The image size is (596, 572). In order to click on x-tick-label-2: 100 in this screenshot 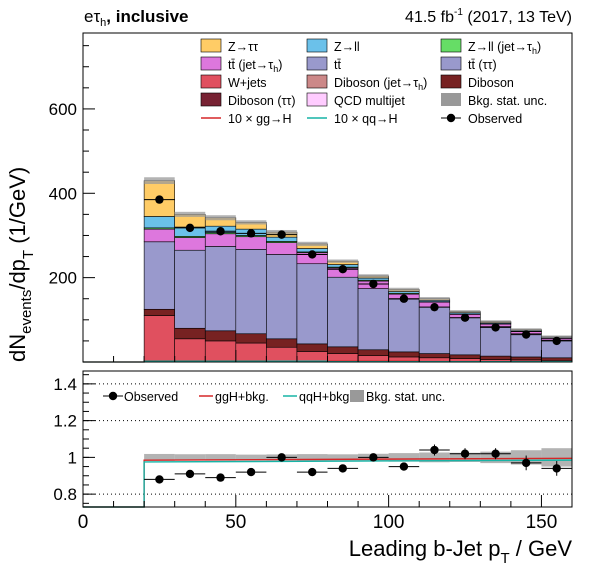, I will do `click(389, 522)`.